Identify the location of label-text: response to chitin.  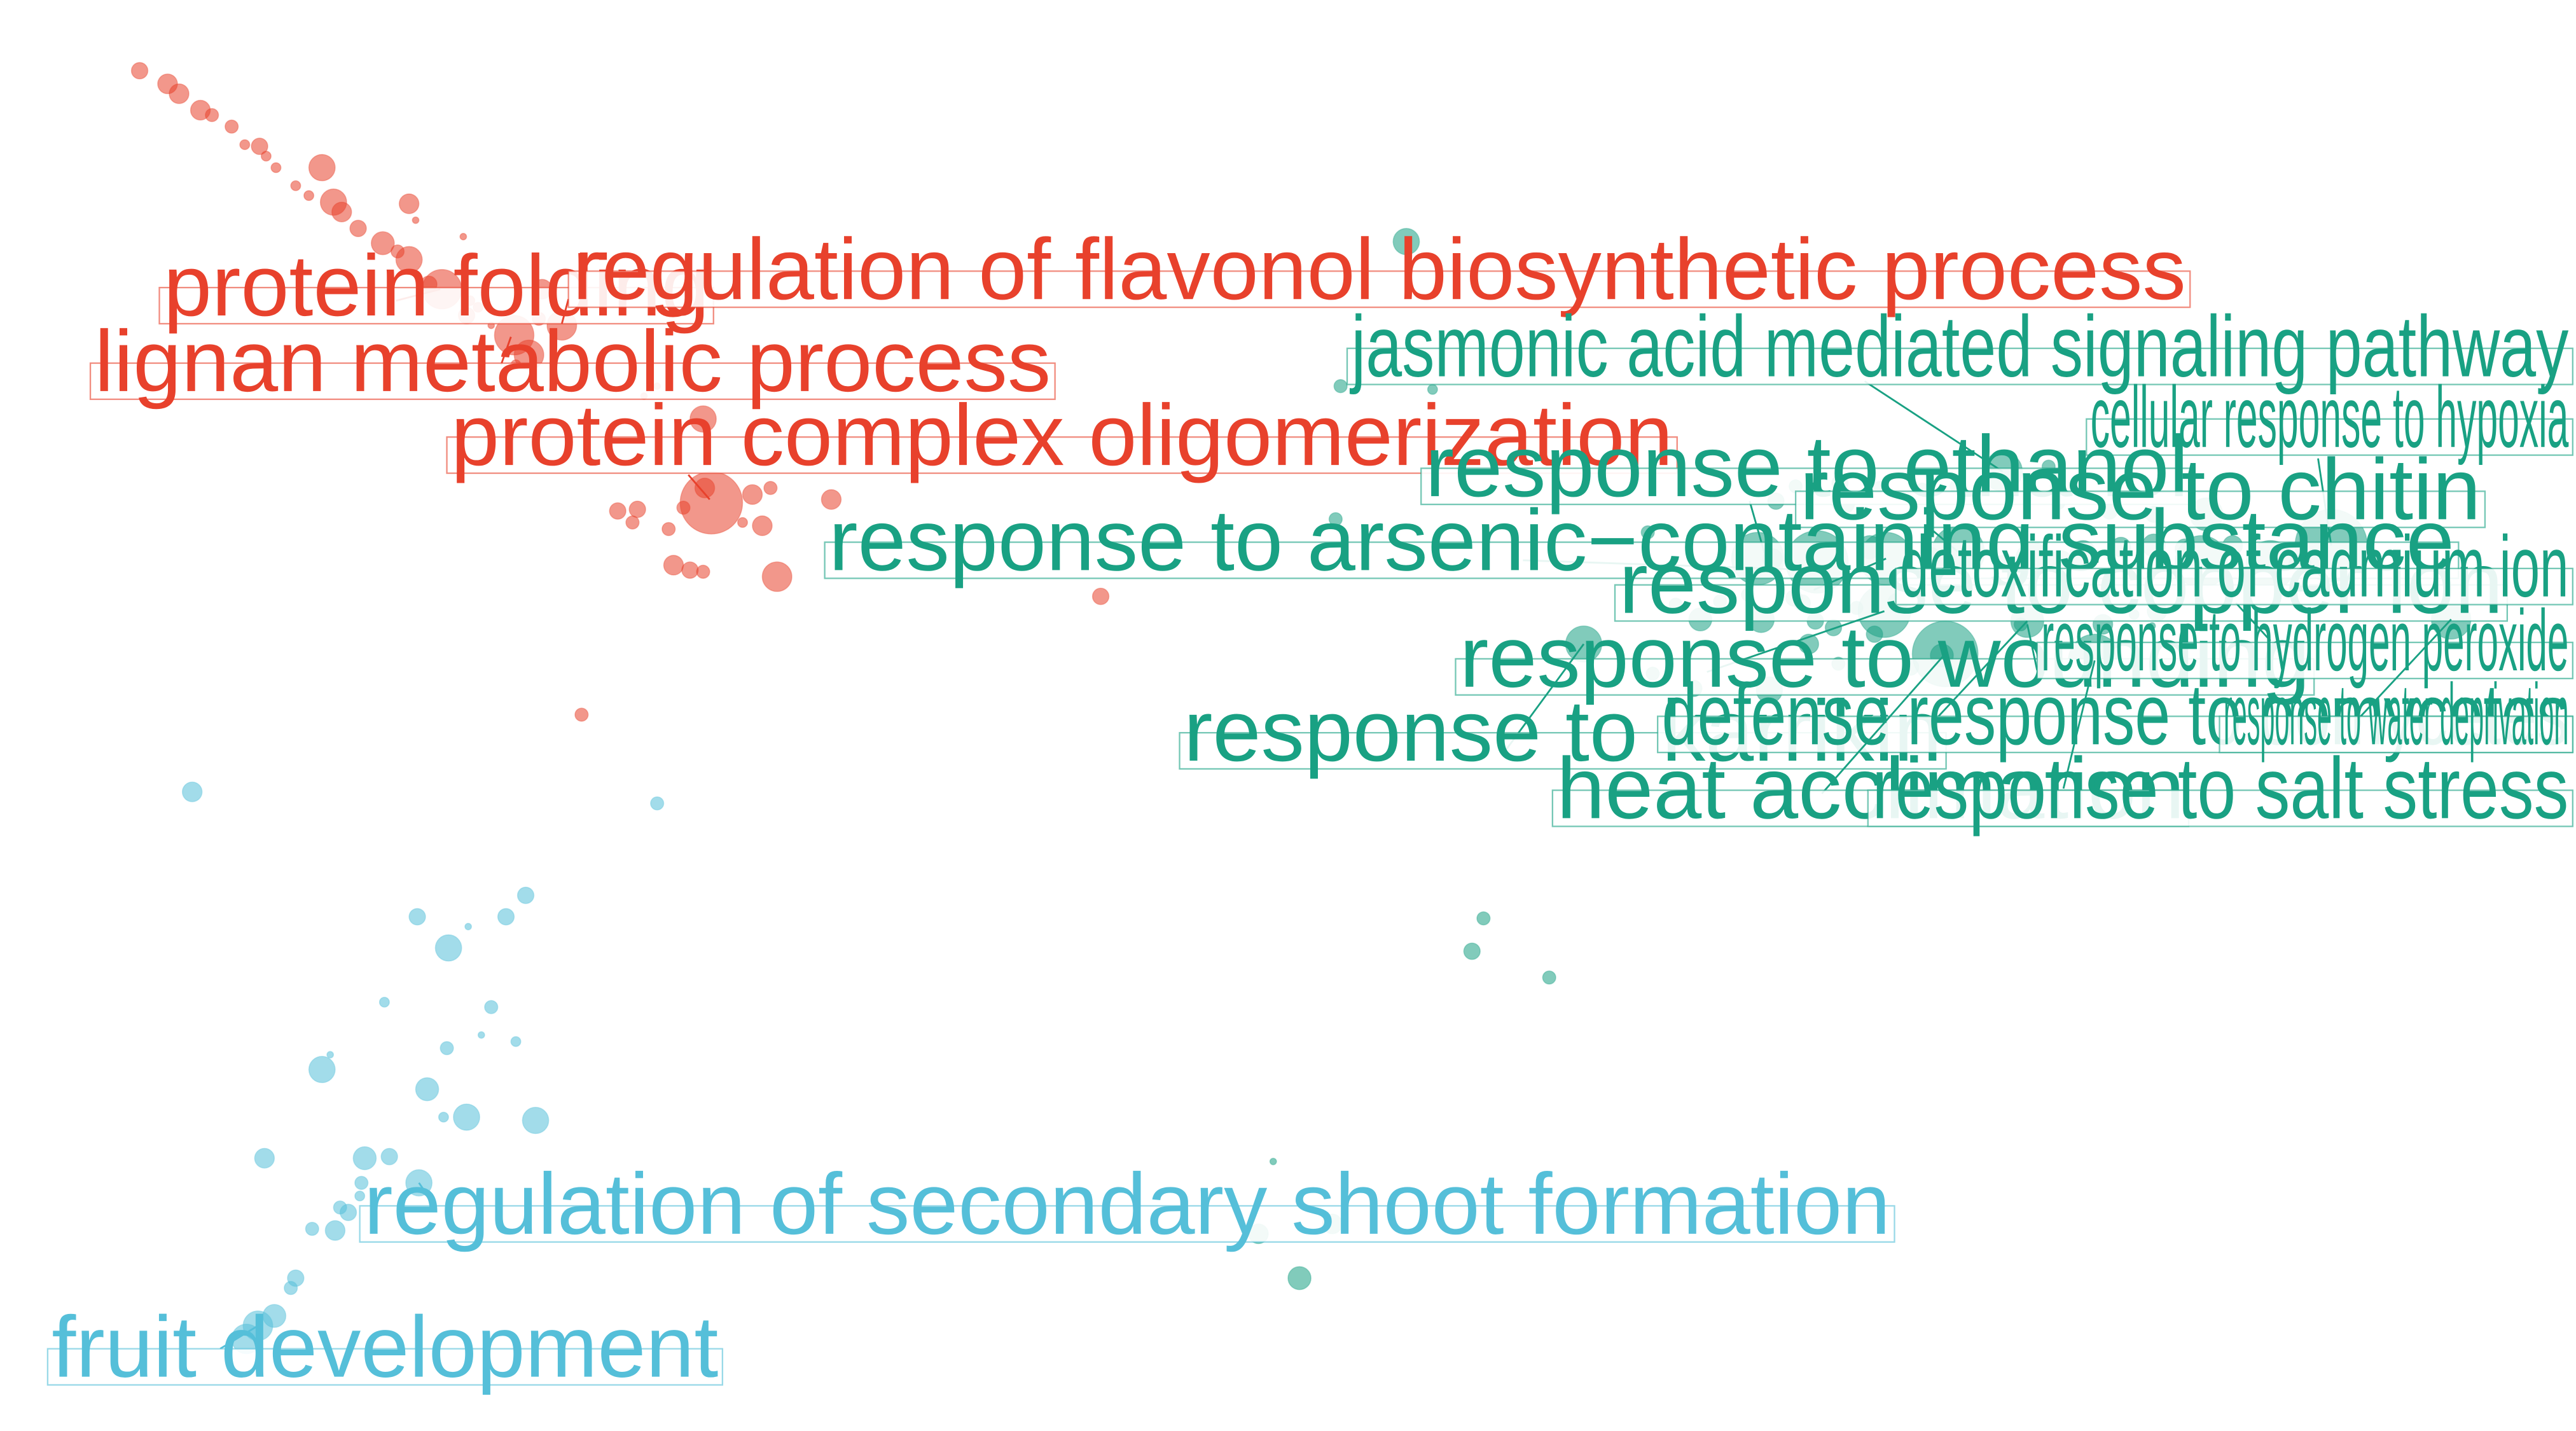
(2140, 488).